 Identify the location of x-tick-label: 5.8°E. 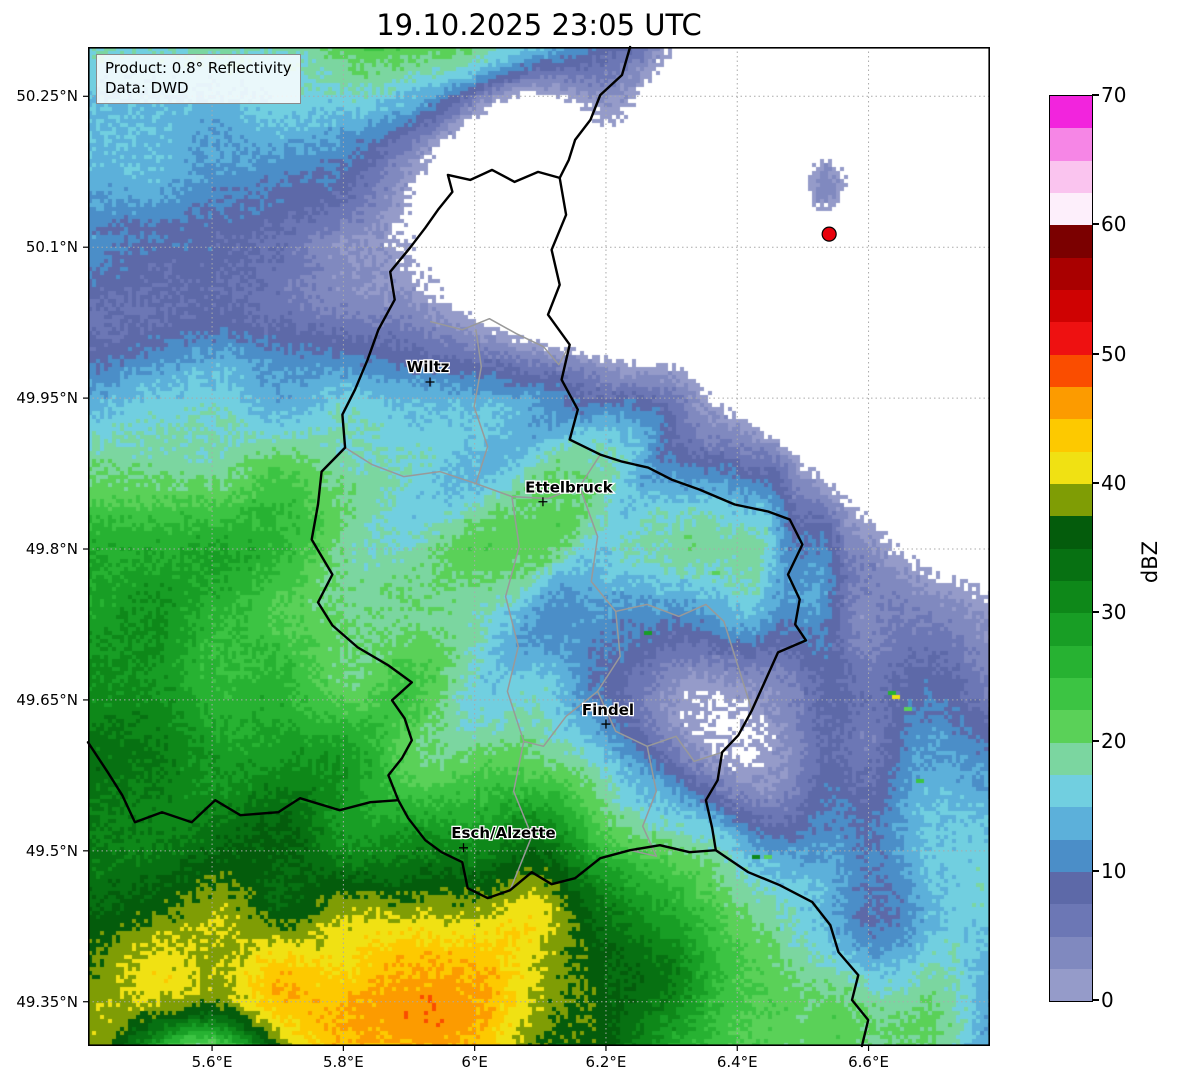
(343, 1062).